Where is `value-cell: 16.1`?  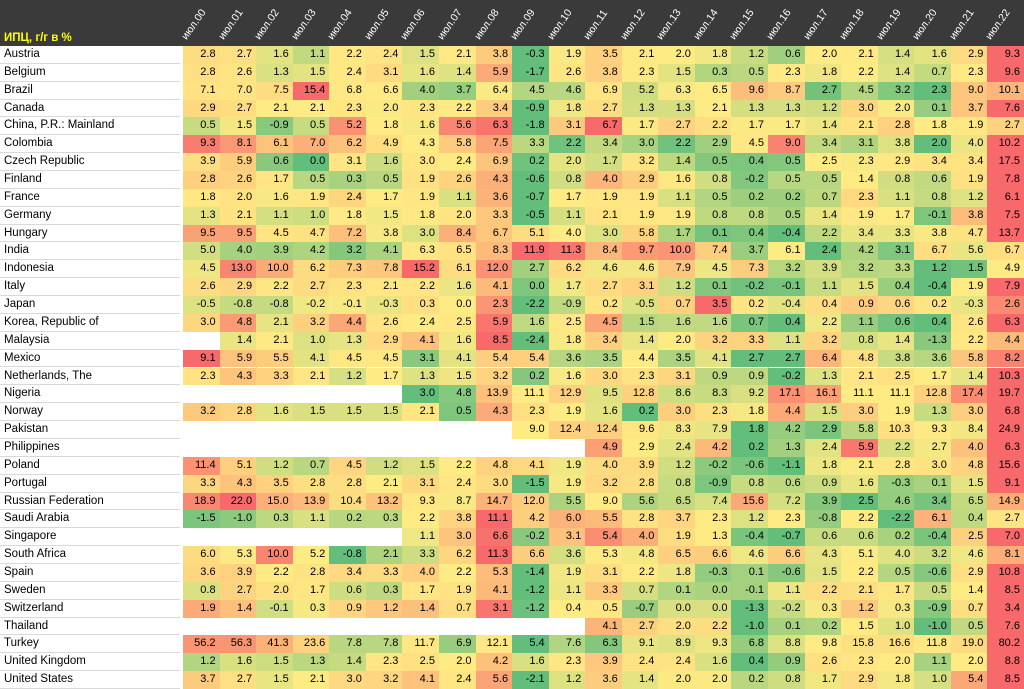 value-cell: 16.1 is located at coordinates (823, 394).